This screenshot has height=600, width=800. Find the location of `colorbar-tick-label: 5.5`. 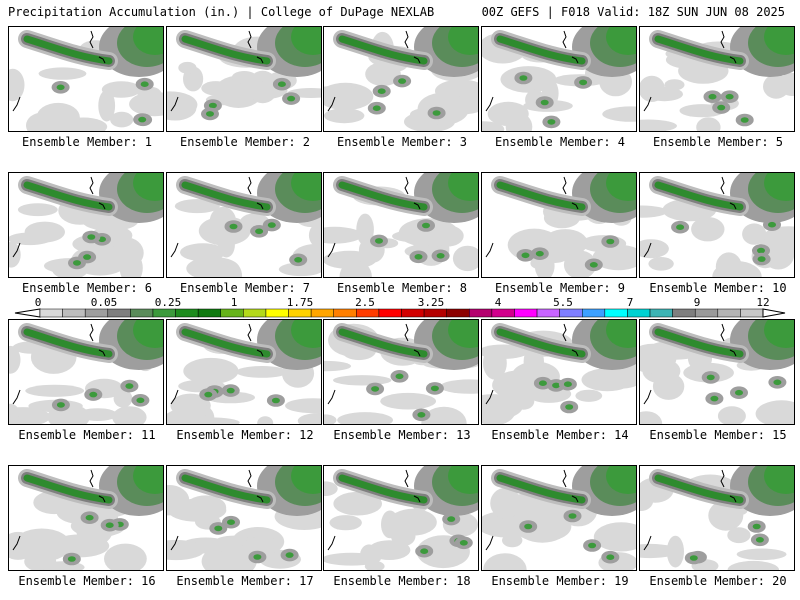

colorbar-tick-label: 5.5 is located at coordinates (563, 302).